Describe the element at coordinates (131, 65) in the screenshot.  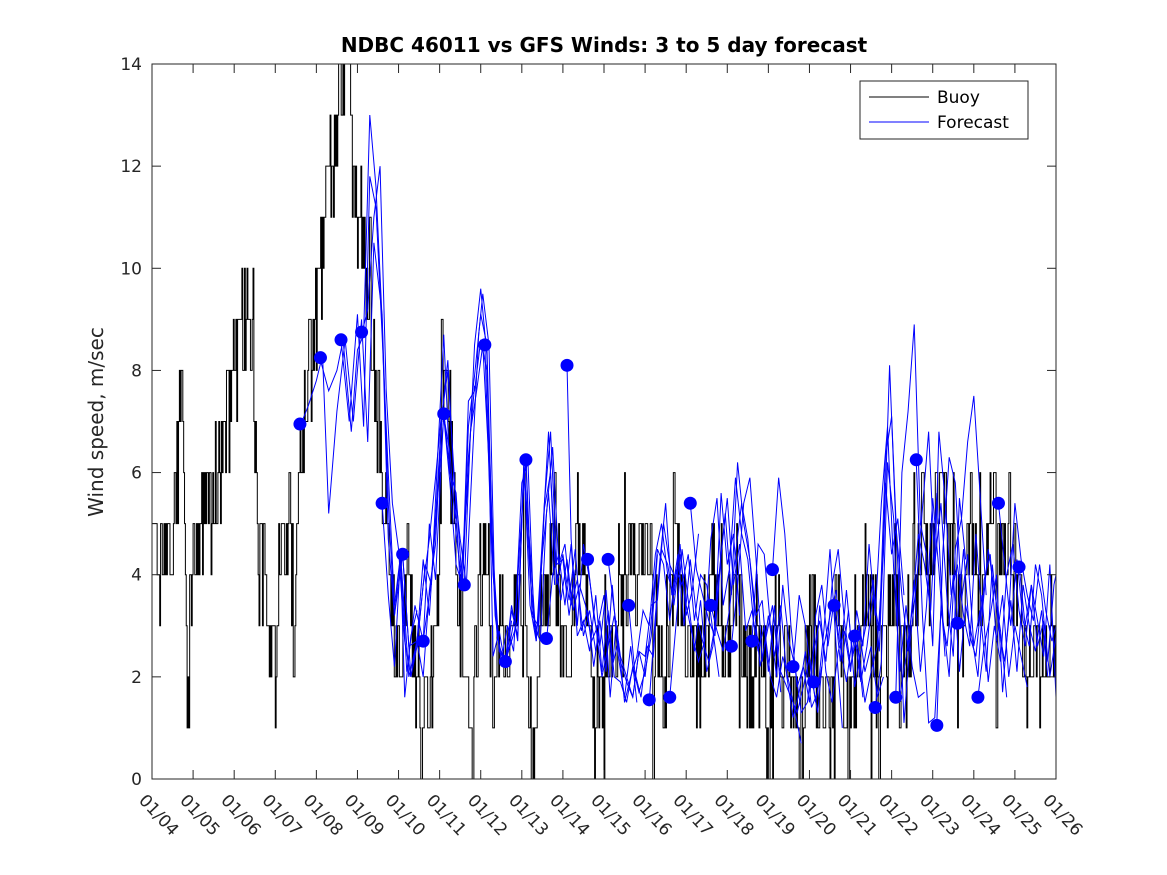
I see `y-tick-label-14: 14` at that location.